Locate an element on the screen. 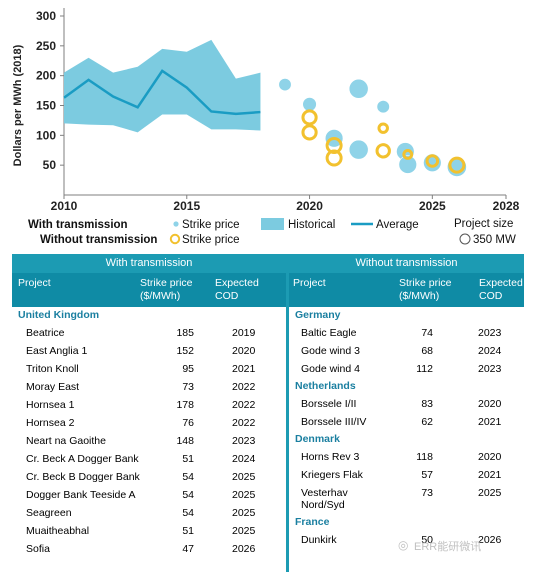 This screenshot has width=536, height=572. project-name: Muaitheabhal is located at coordinates (58, 531).